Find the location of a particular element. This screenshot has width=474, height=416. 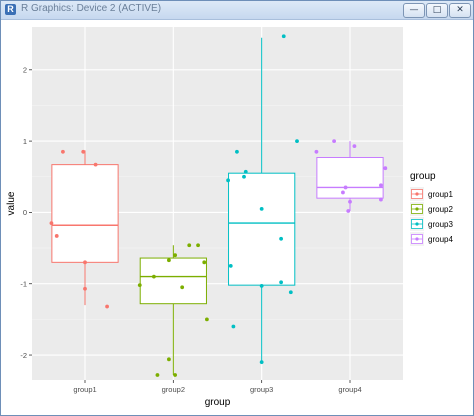

legend-label: group4 is located at coordinates (440, 239).